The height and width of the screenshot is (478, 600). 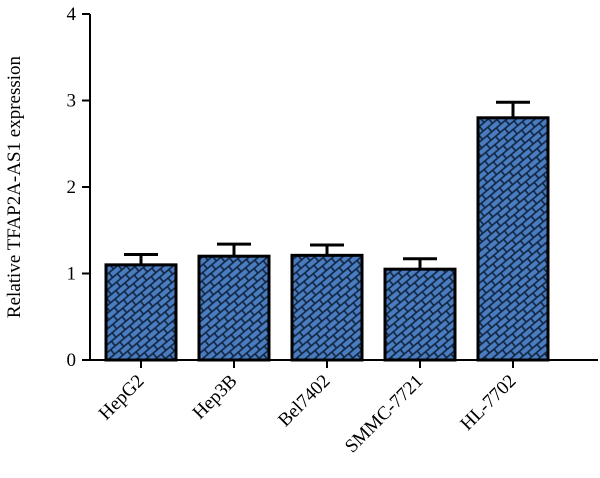 What do you see at coordinates (72, 101) in the screenshot?
I see `y-tick-label: 3` at bounding box center [72, 101].